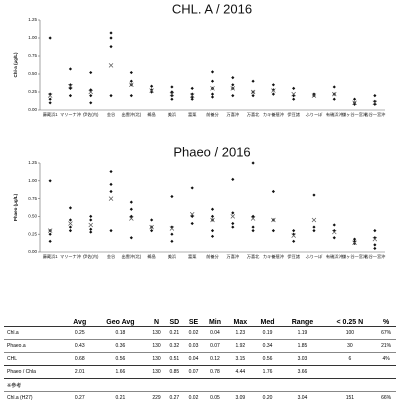 The height and width of the screenshot is (411, 400). What do you see at coordinates (267, 333) in the screenshot?
I see `table-cell: 0.19` at bounding box center [267, 333].